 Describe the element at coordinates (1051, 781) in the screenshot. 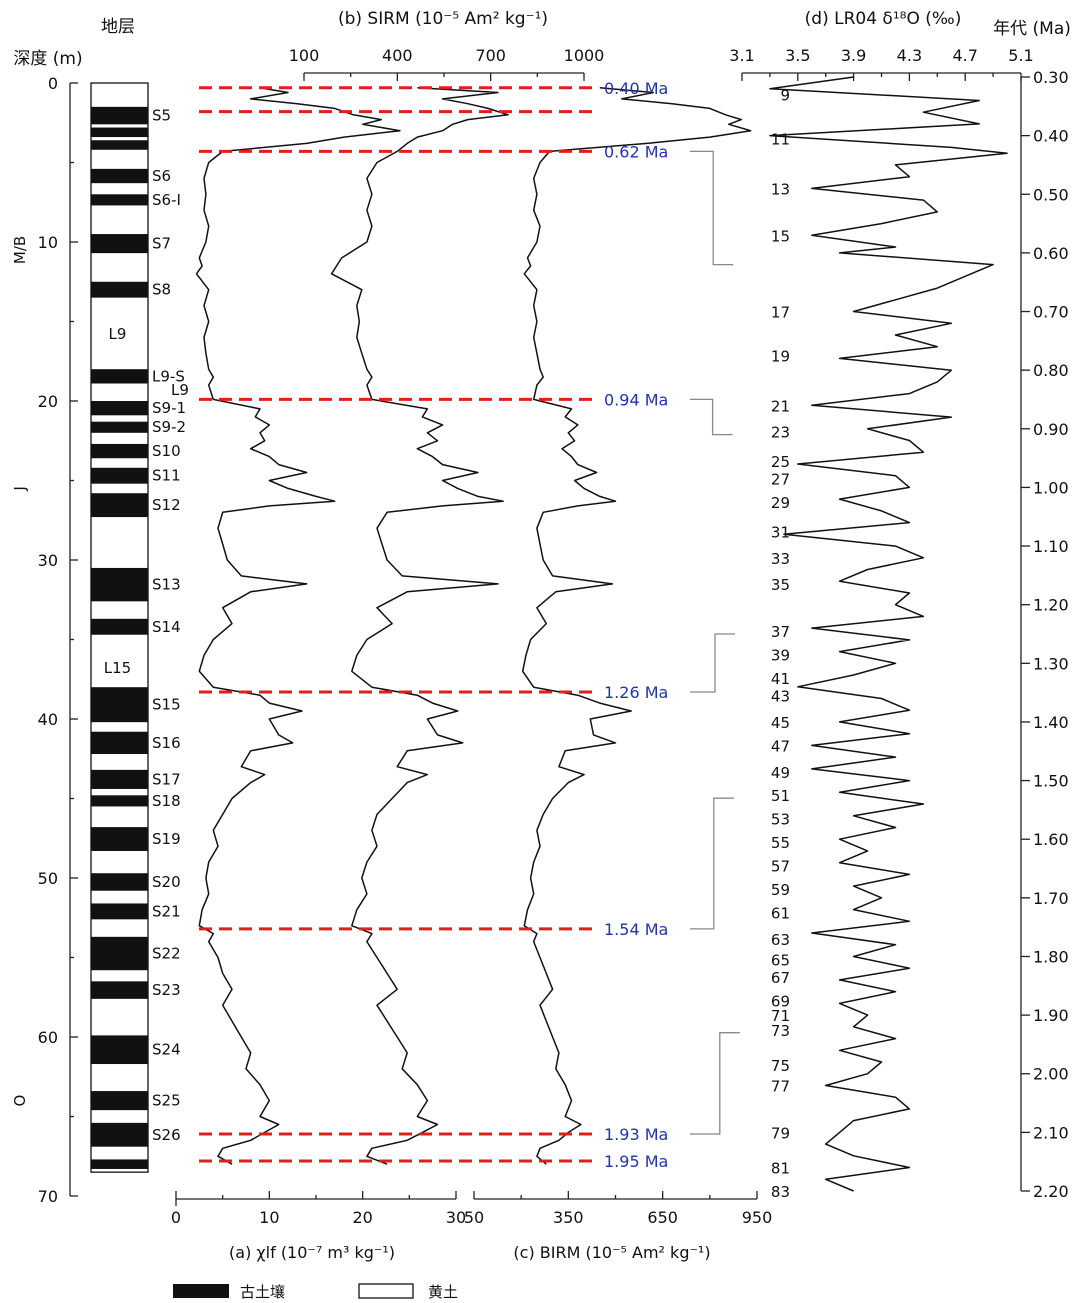

I see `age-tick-label: 1.50` at that location.